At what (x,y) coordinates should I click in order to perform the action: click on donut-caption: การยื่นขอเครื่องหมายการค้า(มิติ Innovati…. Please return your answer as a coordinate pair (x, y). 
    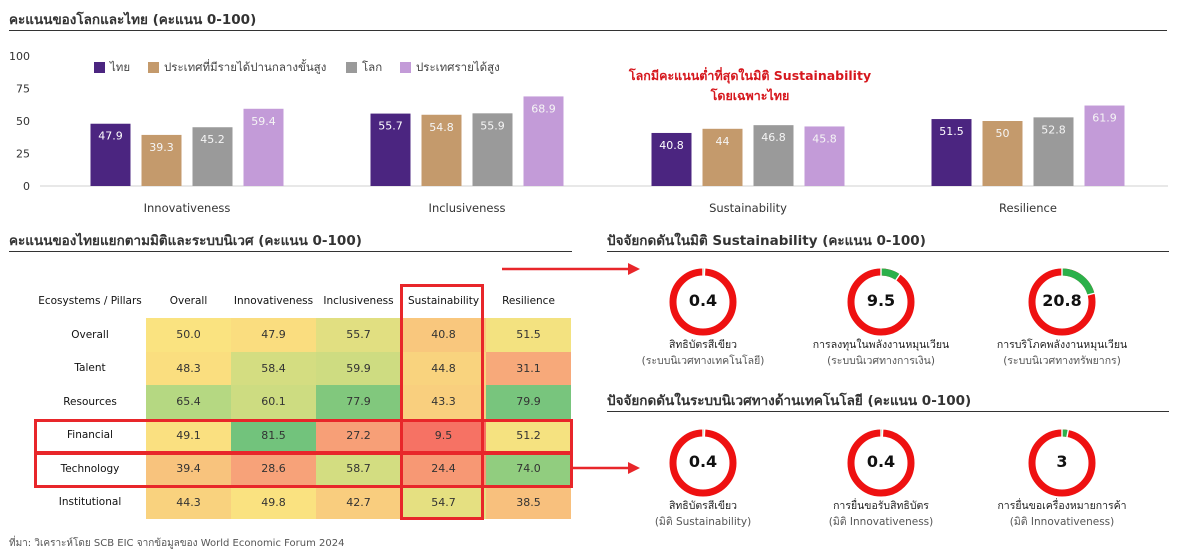
    Looking at the image, I should click on (1062, 514).